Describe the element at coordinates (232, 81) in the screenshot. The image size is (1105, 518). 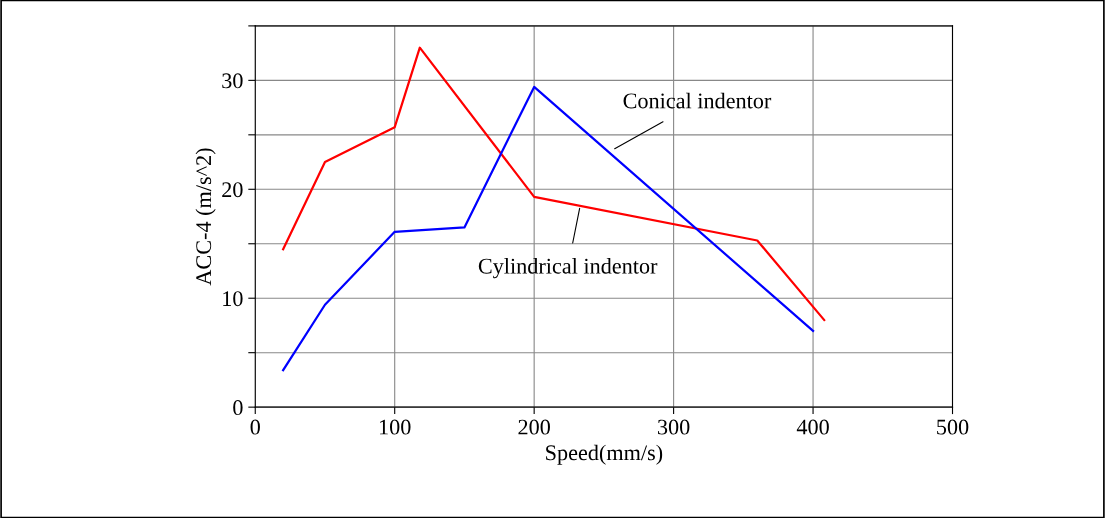
I see `y-tick-label: 30` at that location.